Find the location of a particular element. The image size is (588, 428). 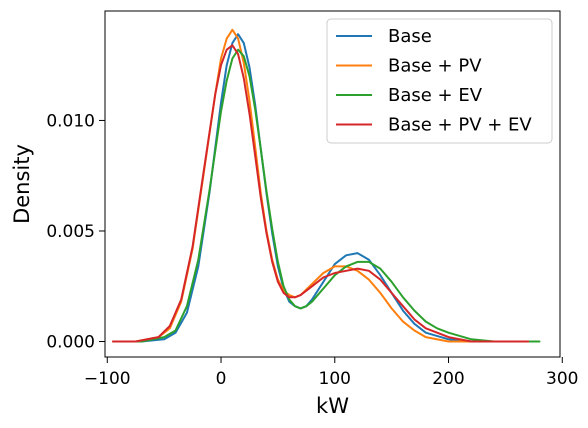

legend-box is located at coordinates (439, 81).